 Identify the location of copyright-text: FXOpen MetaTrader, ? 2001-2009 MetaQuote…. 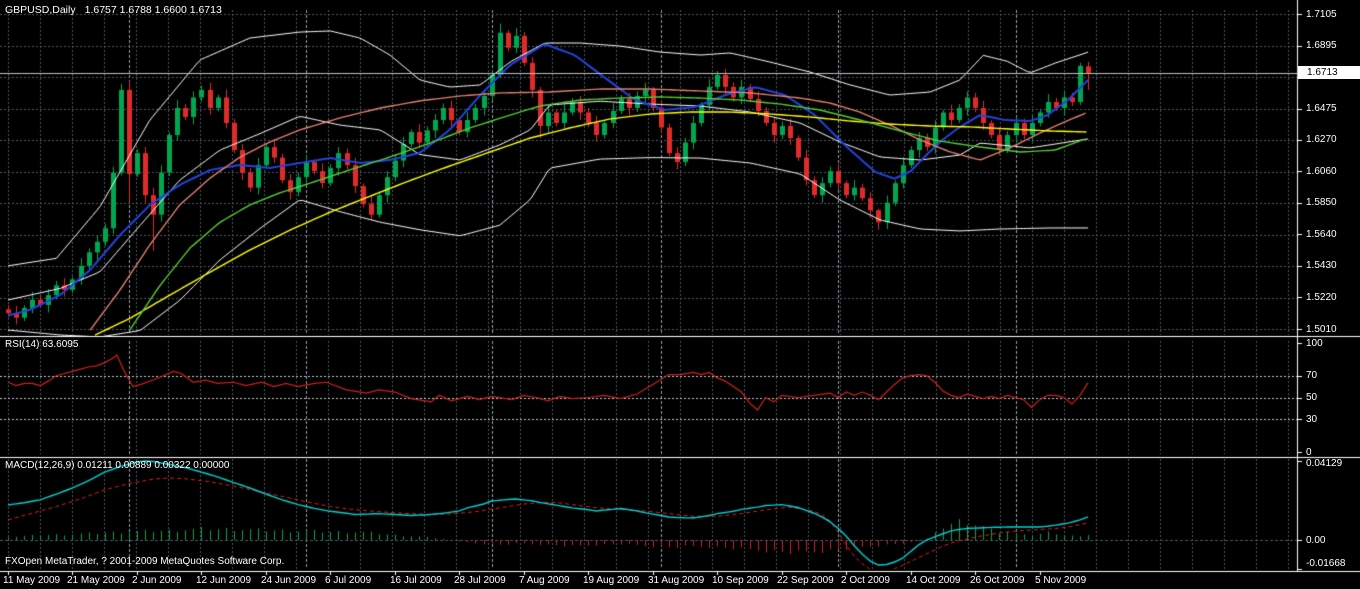
(145, 561).